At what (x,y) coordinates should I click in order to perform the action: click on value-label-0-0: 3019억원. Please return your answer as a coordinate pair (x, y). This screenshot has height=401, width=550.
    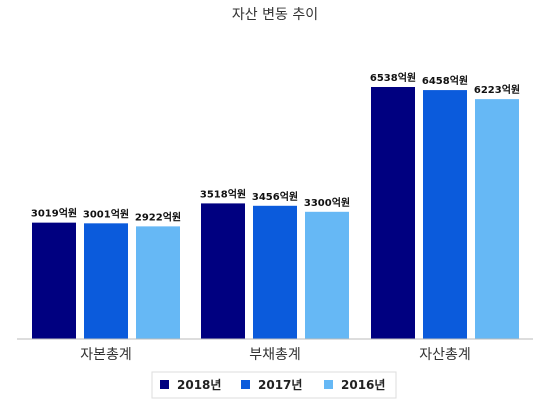
    Looking at the image, I should click on (54, 213).